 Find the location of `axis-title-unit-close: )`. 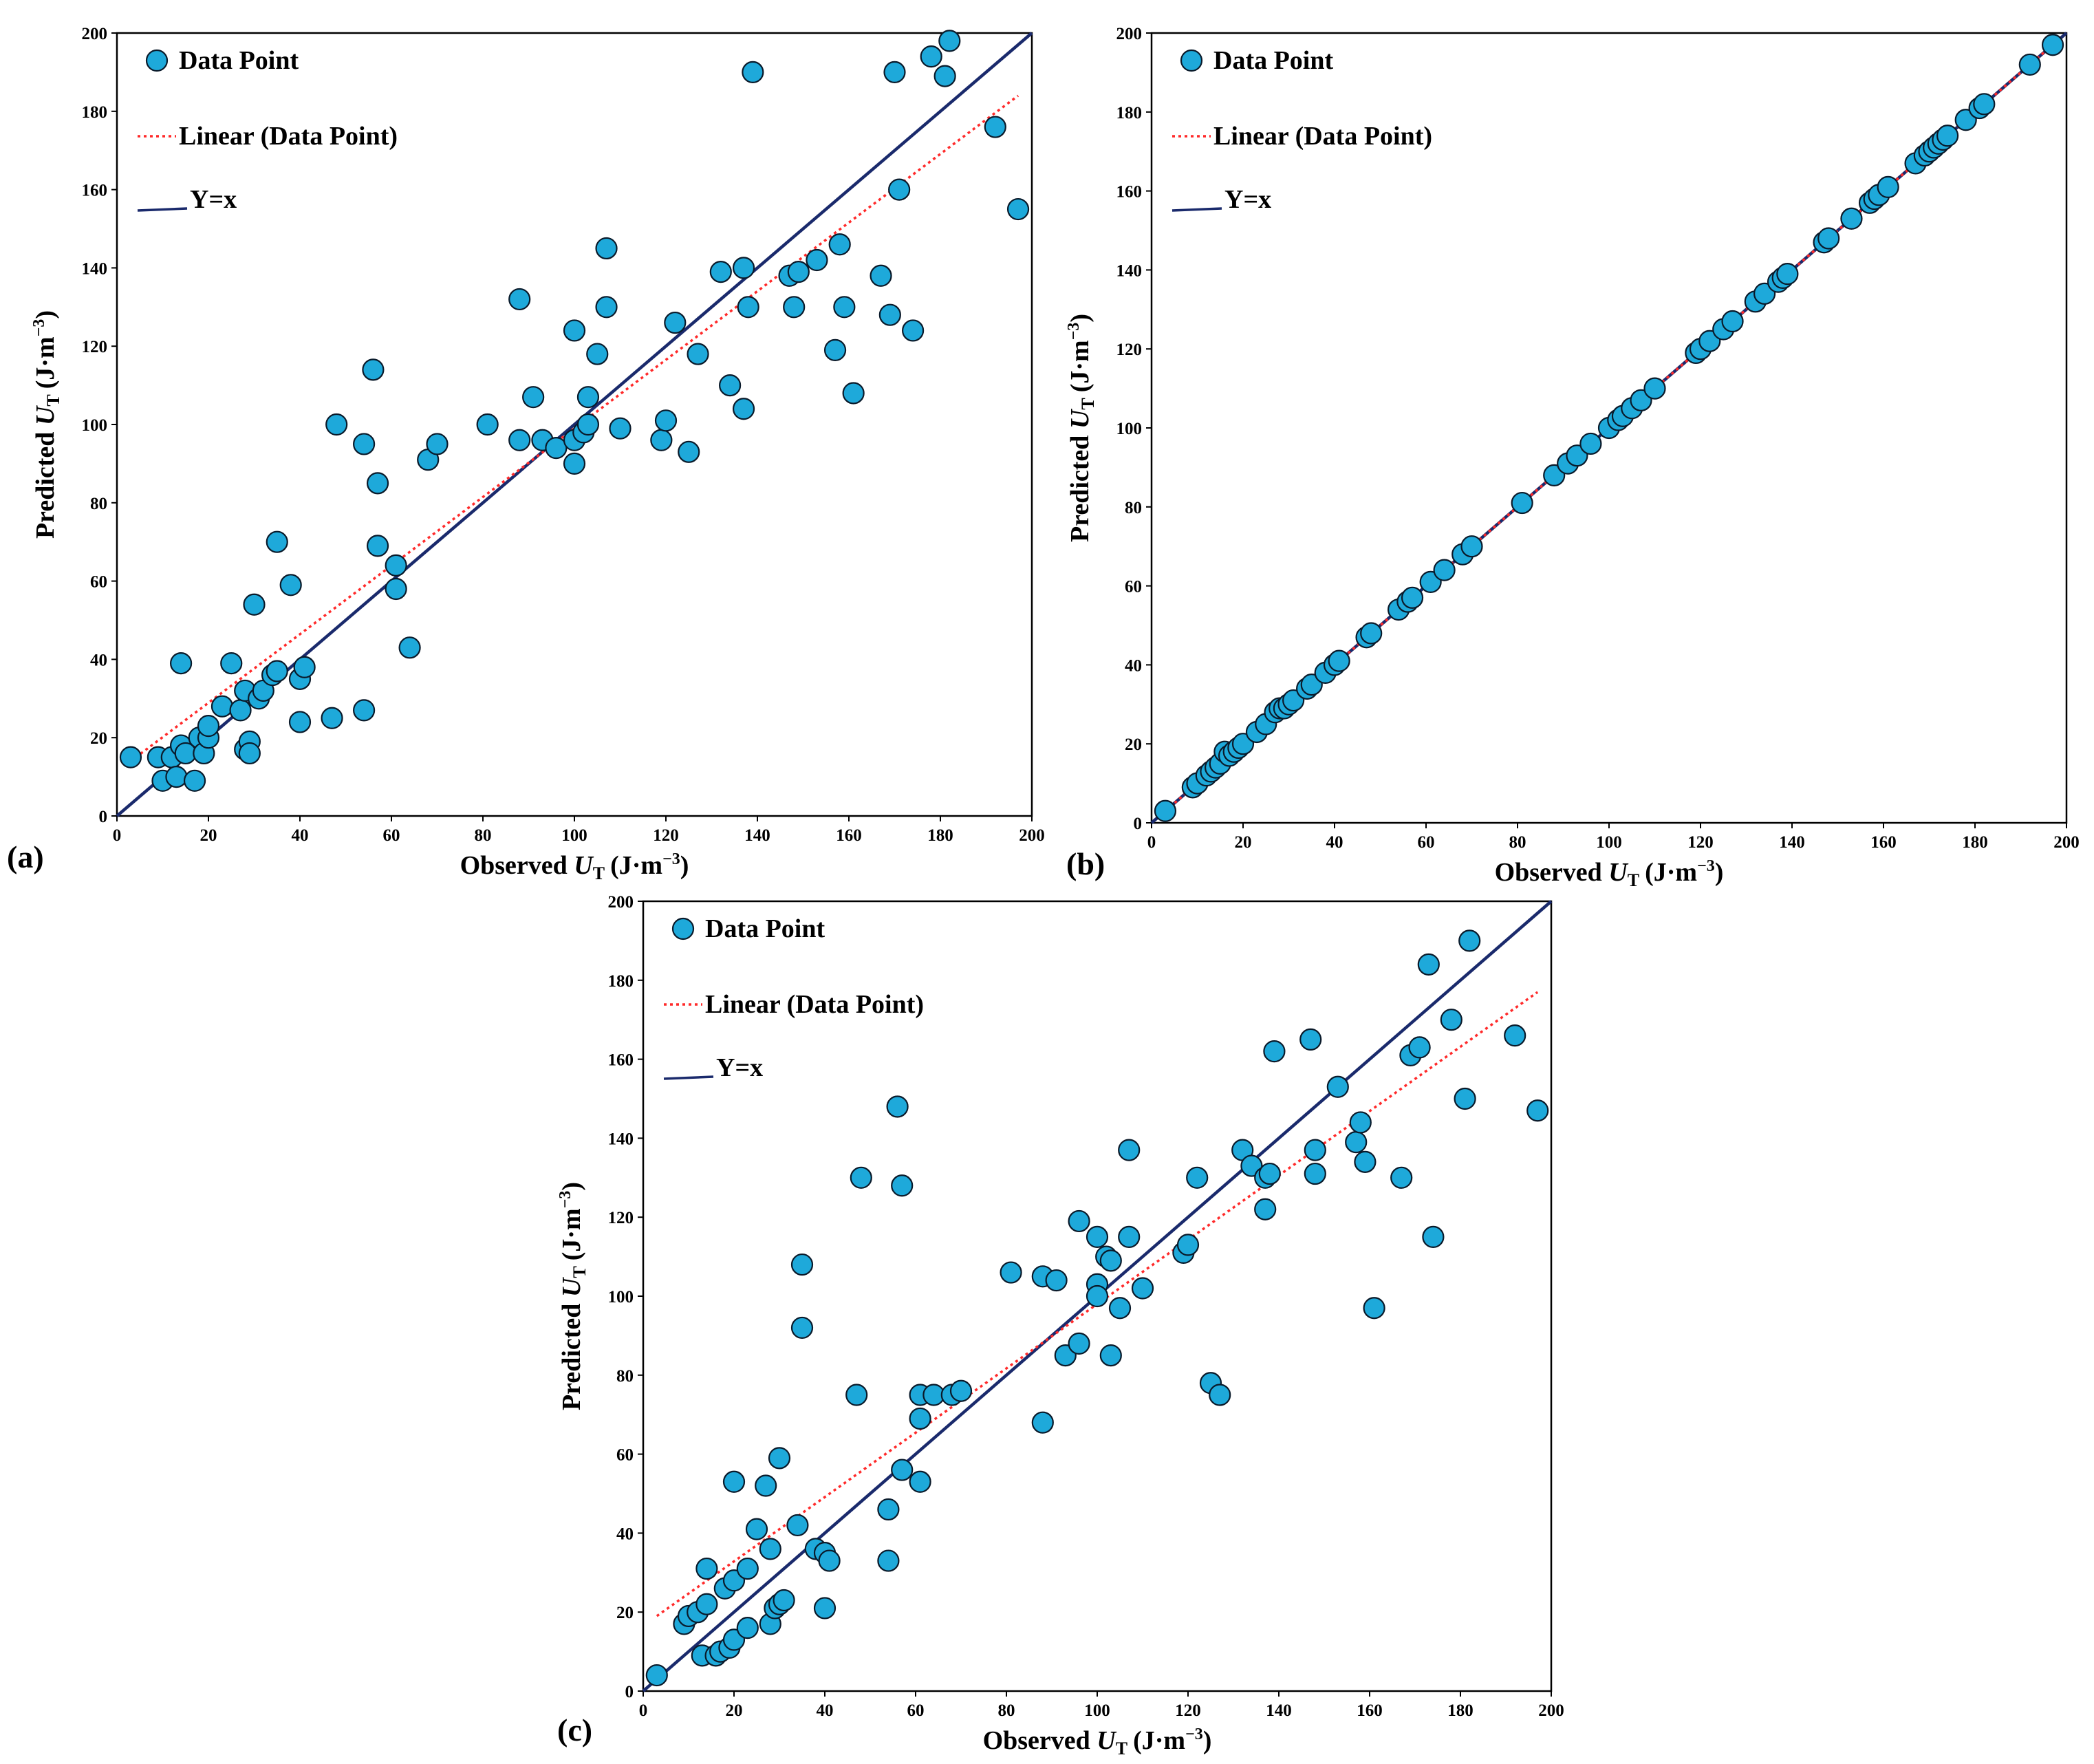

axis-title-unit-close: ) is located at coordinates (684, 865).